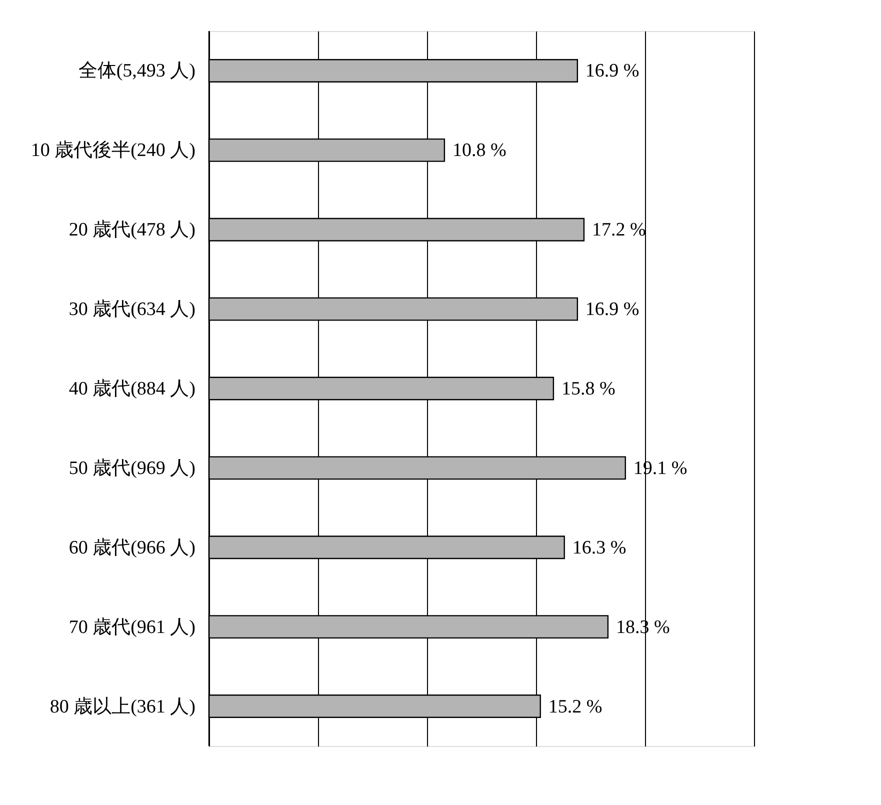  I want to click on y-tick-label: 全体(5,493 人), so click(137, 71).